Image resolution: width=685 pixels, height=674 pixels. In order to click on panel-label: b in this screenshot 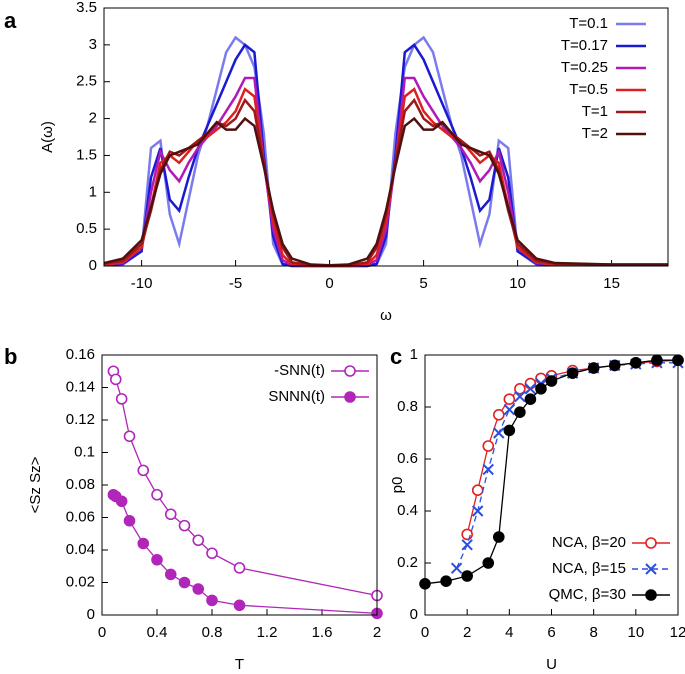, I will do `click(10, 356)`.